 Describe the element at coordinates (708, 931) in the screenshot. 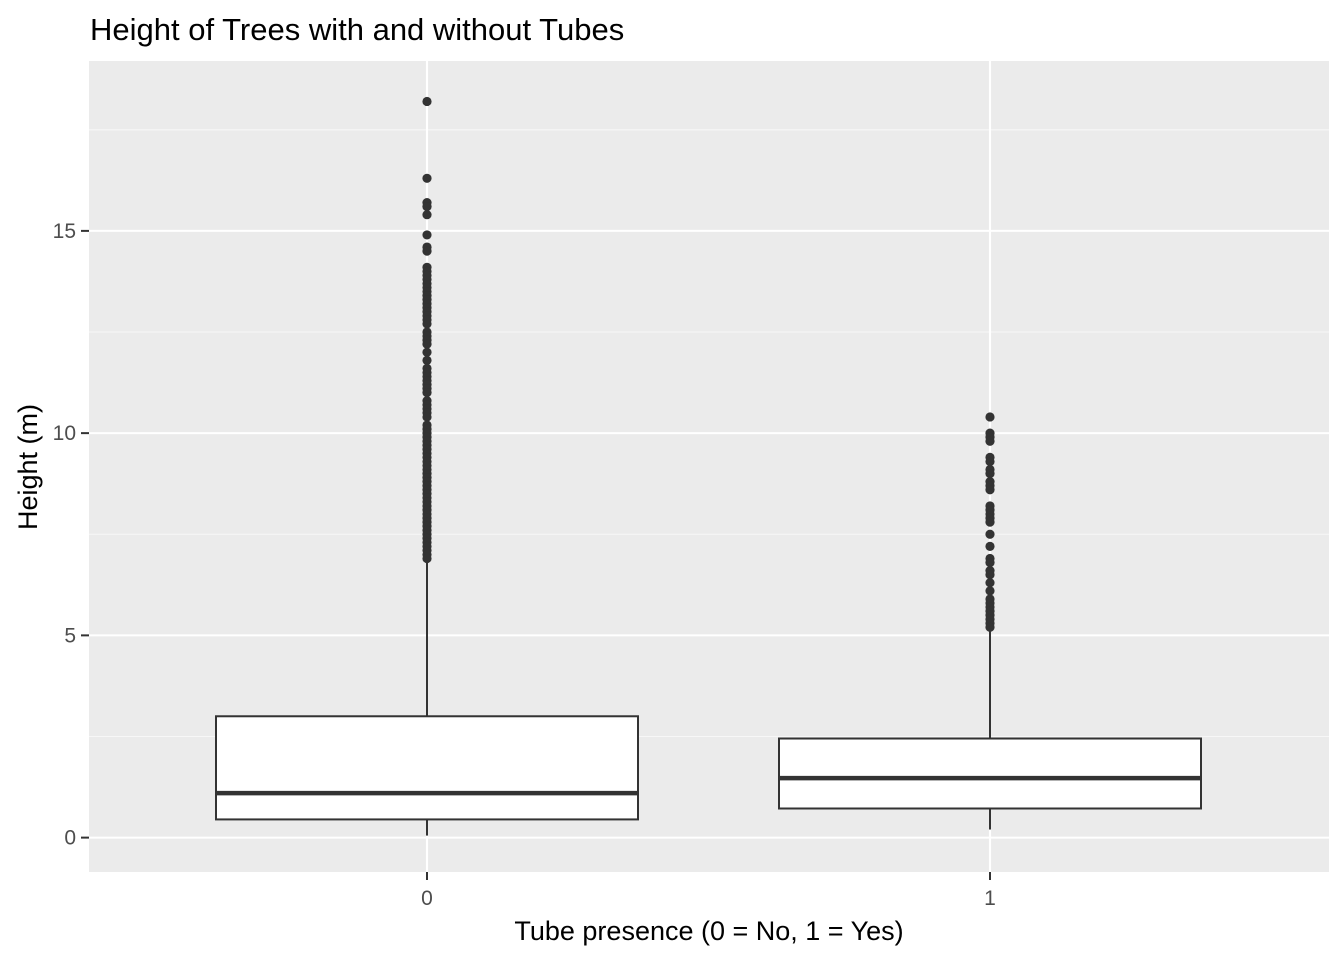

I see `x-axis-title: Tube presence (0 = No, 1 = Yes)` at that location.